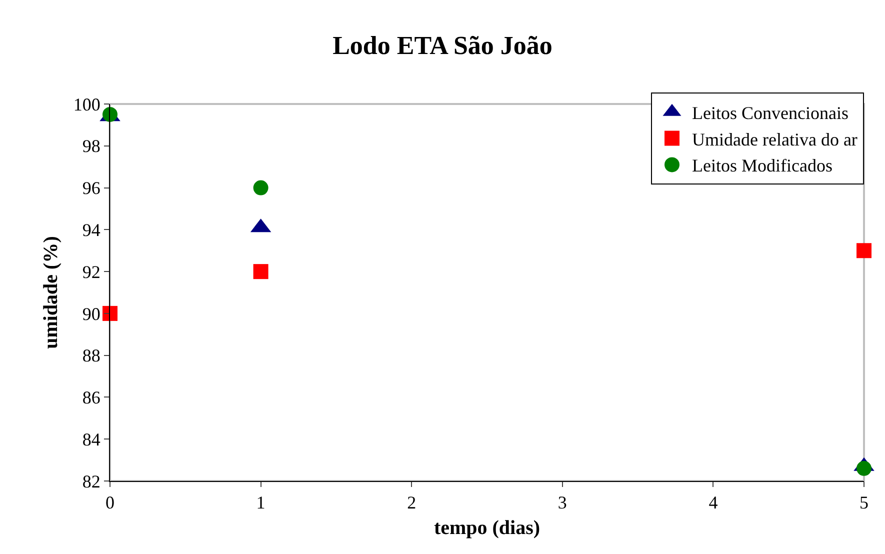 The width and height of the screenshot is (885, 554). Describe the element at coordinates (864, 502) in the screenshot. I see `x-tick-label: 5` at that location.